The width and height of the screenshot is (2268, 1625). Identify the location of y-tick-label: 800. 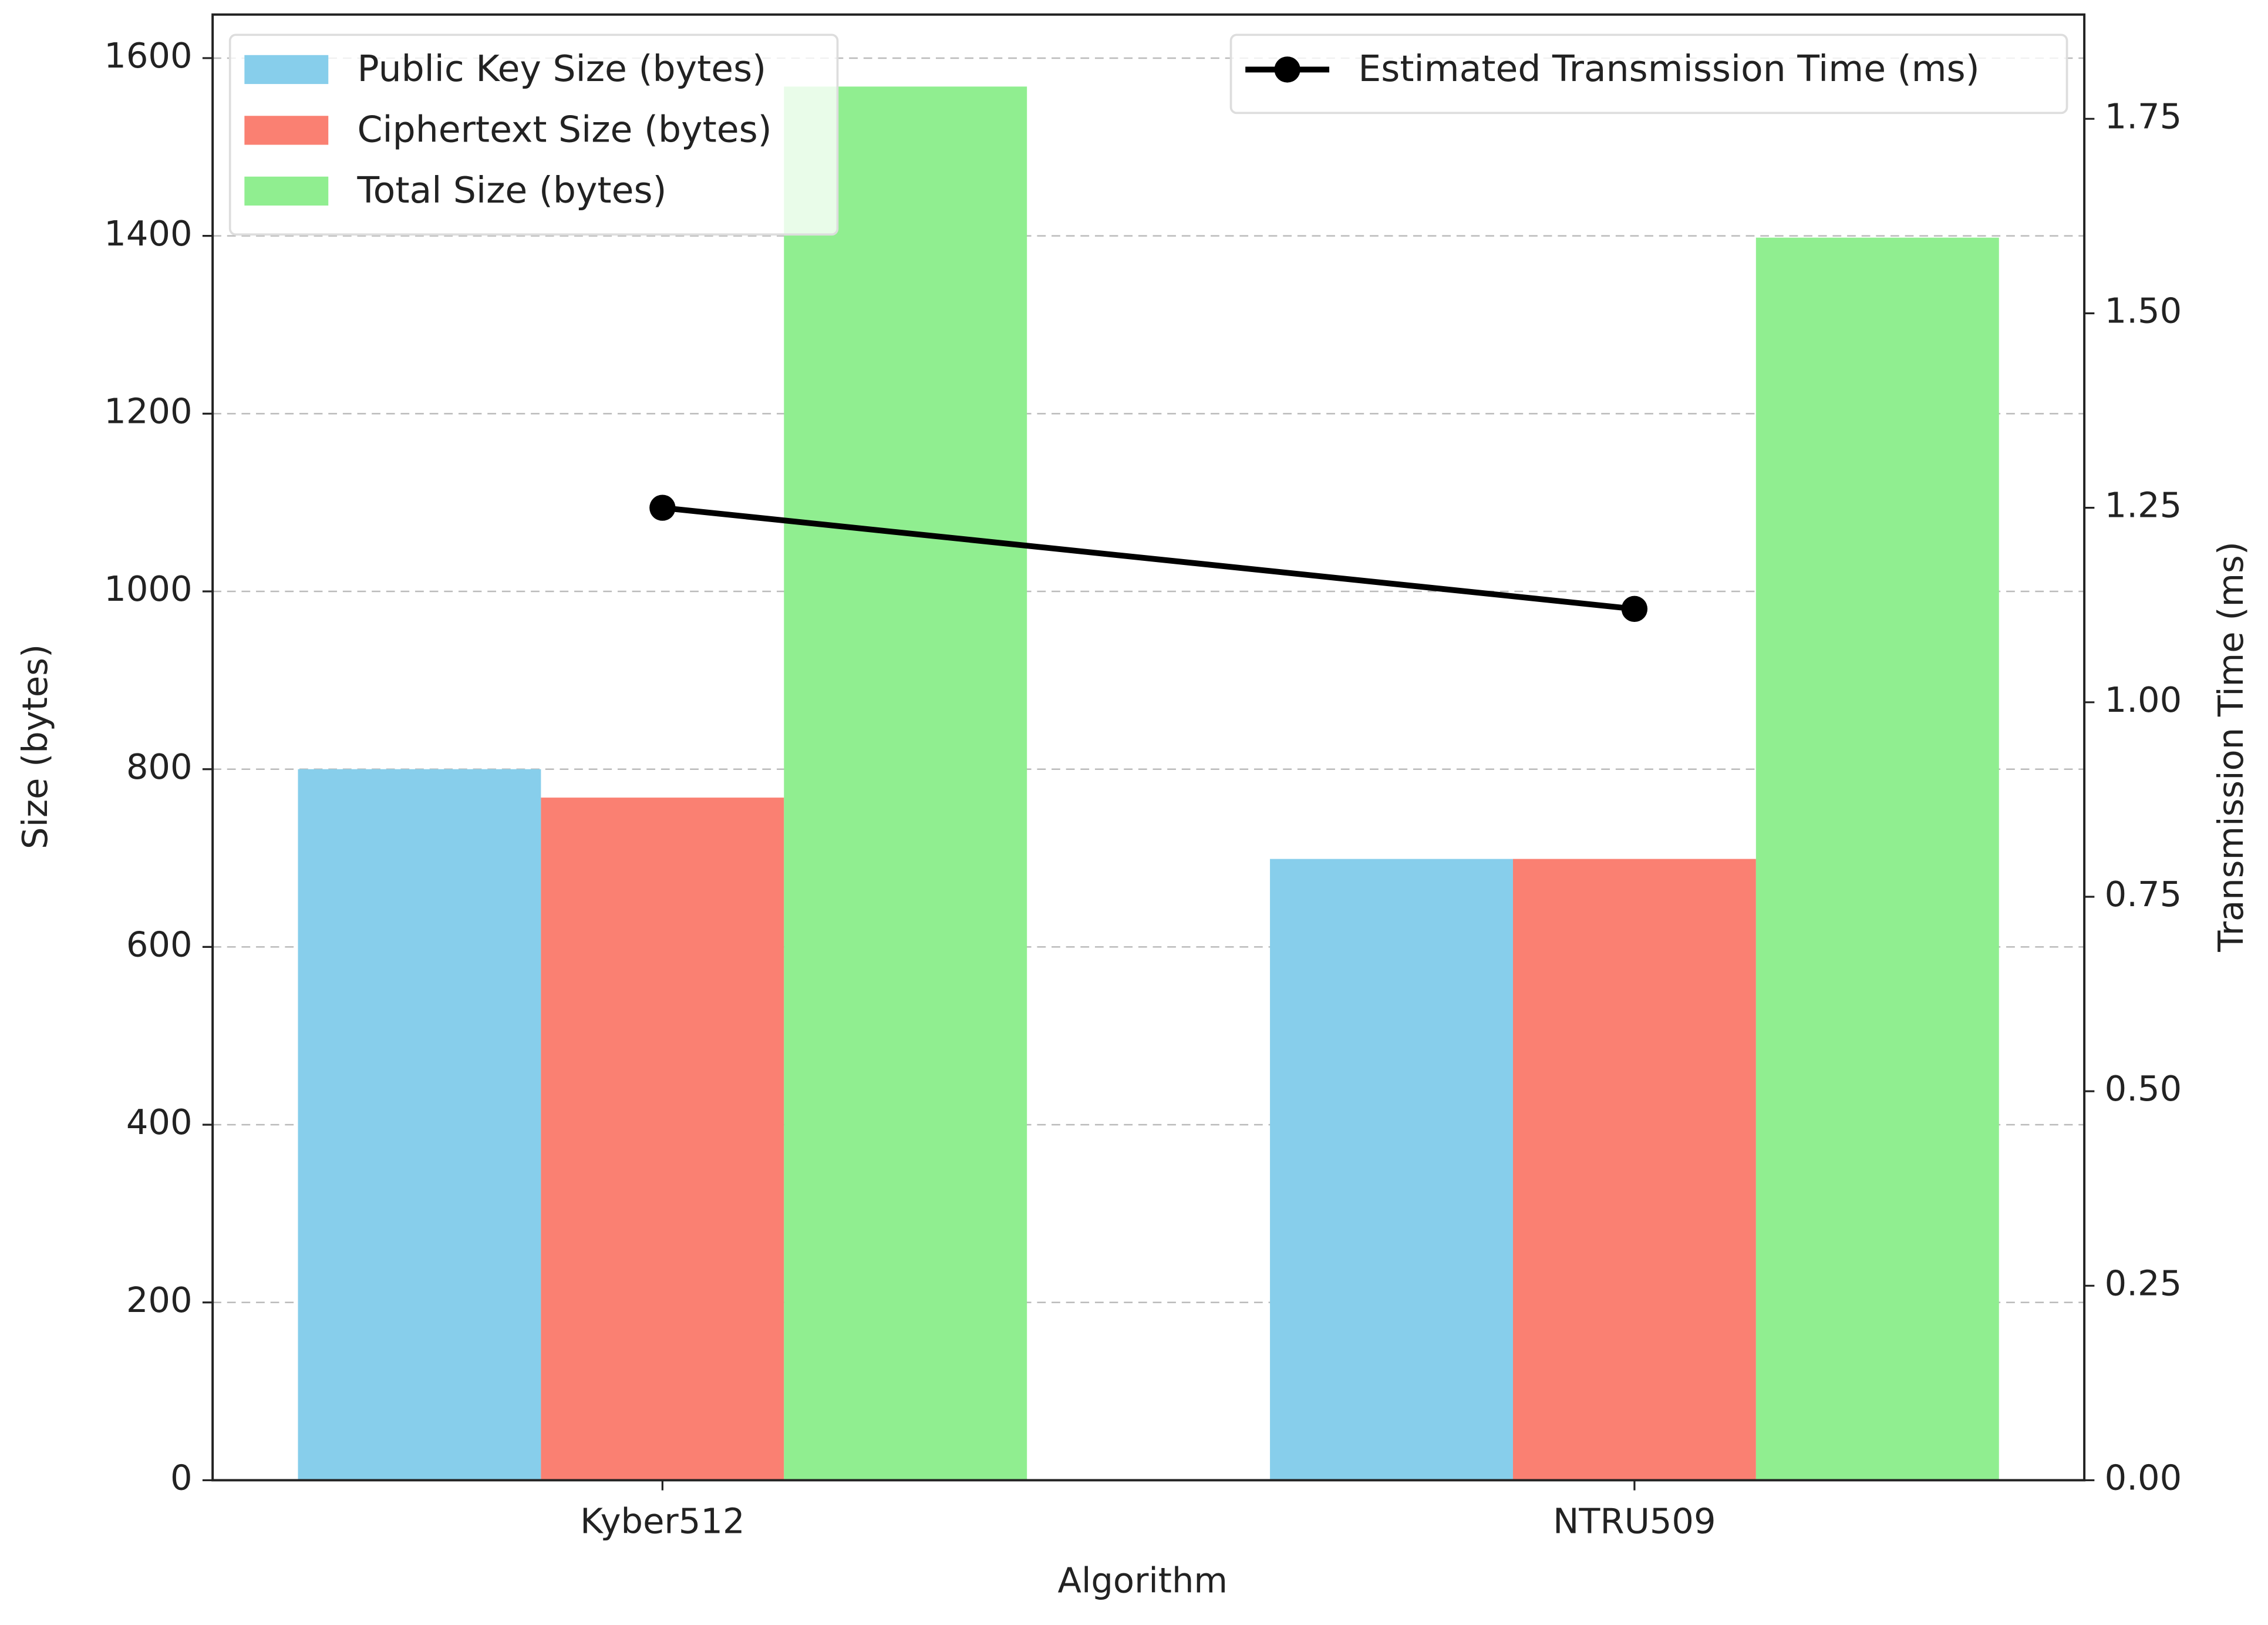
(159, 767).